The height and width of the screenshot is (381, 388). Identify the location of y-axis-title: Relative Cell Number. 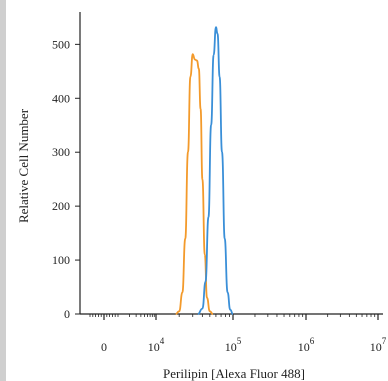
(23, 165).